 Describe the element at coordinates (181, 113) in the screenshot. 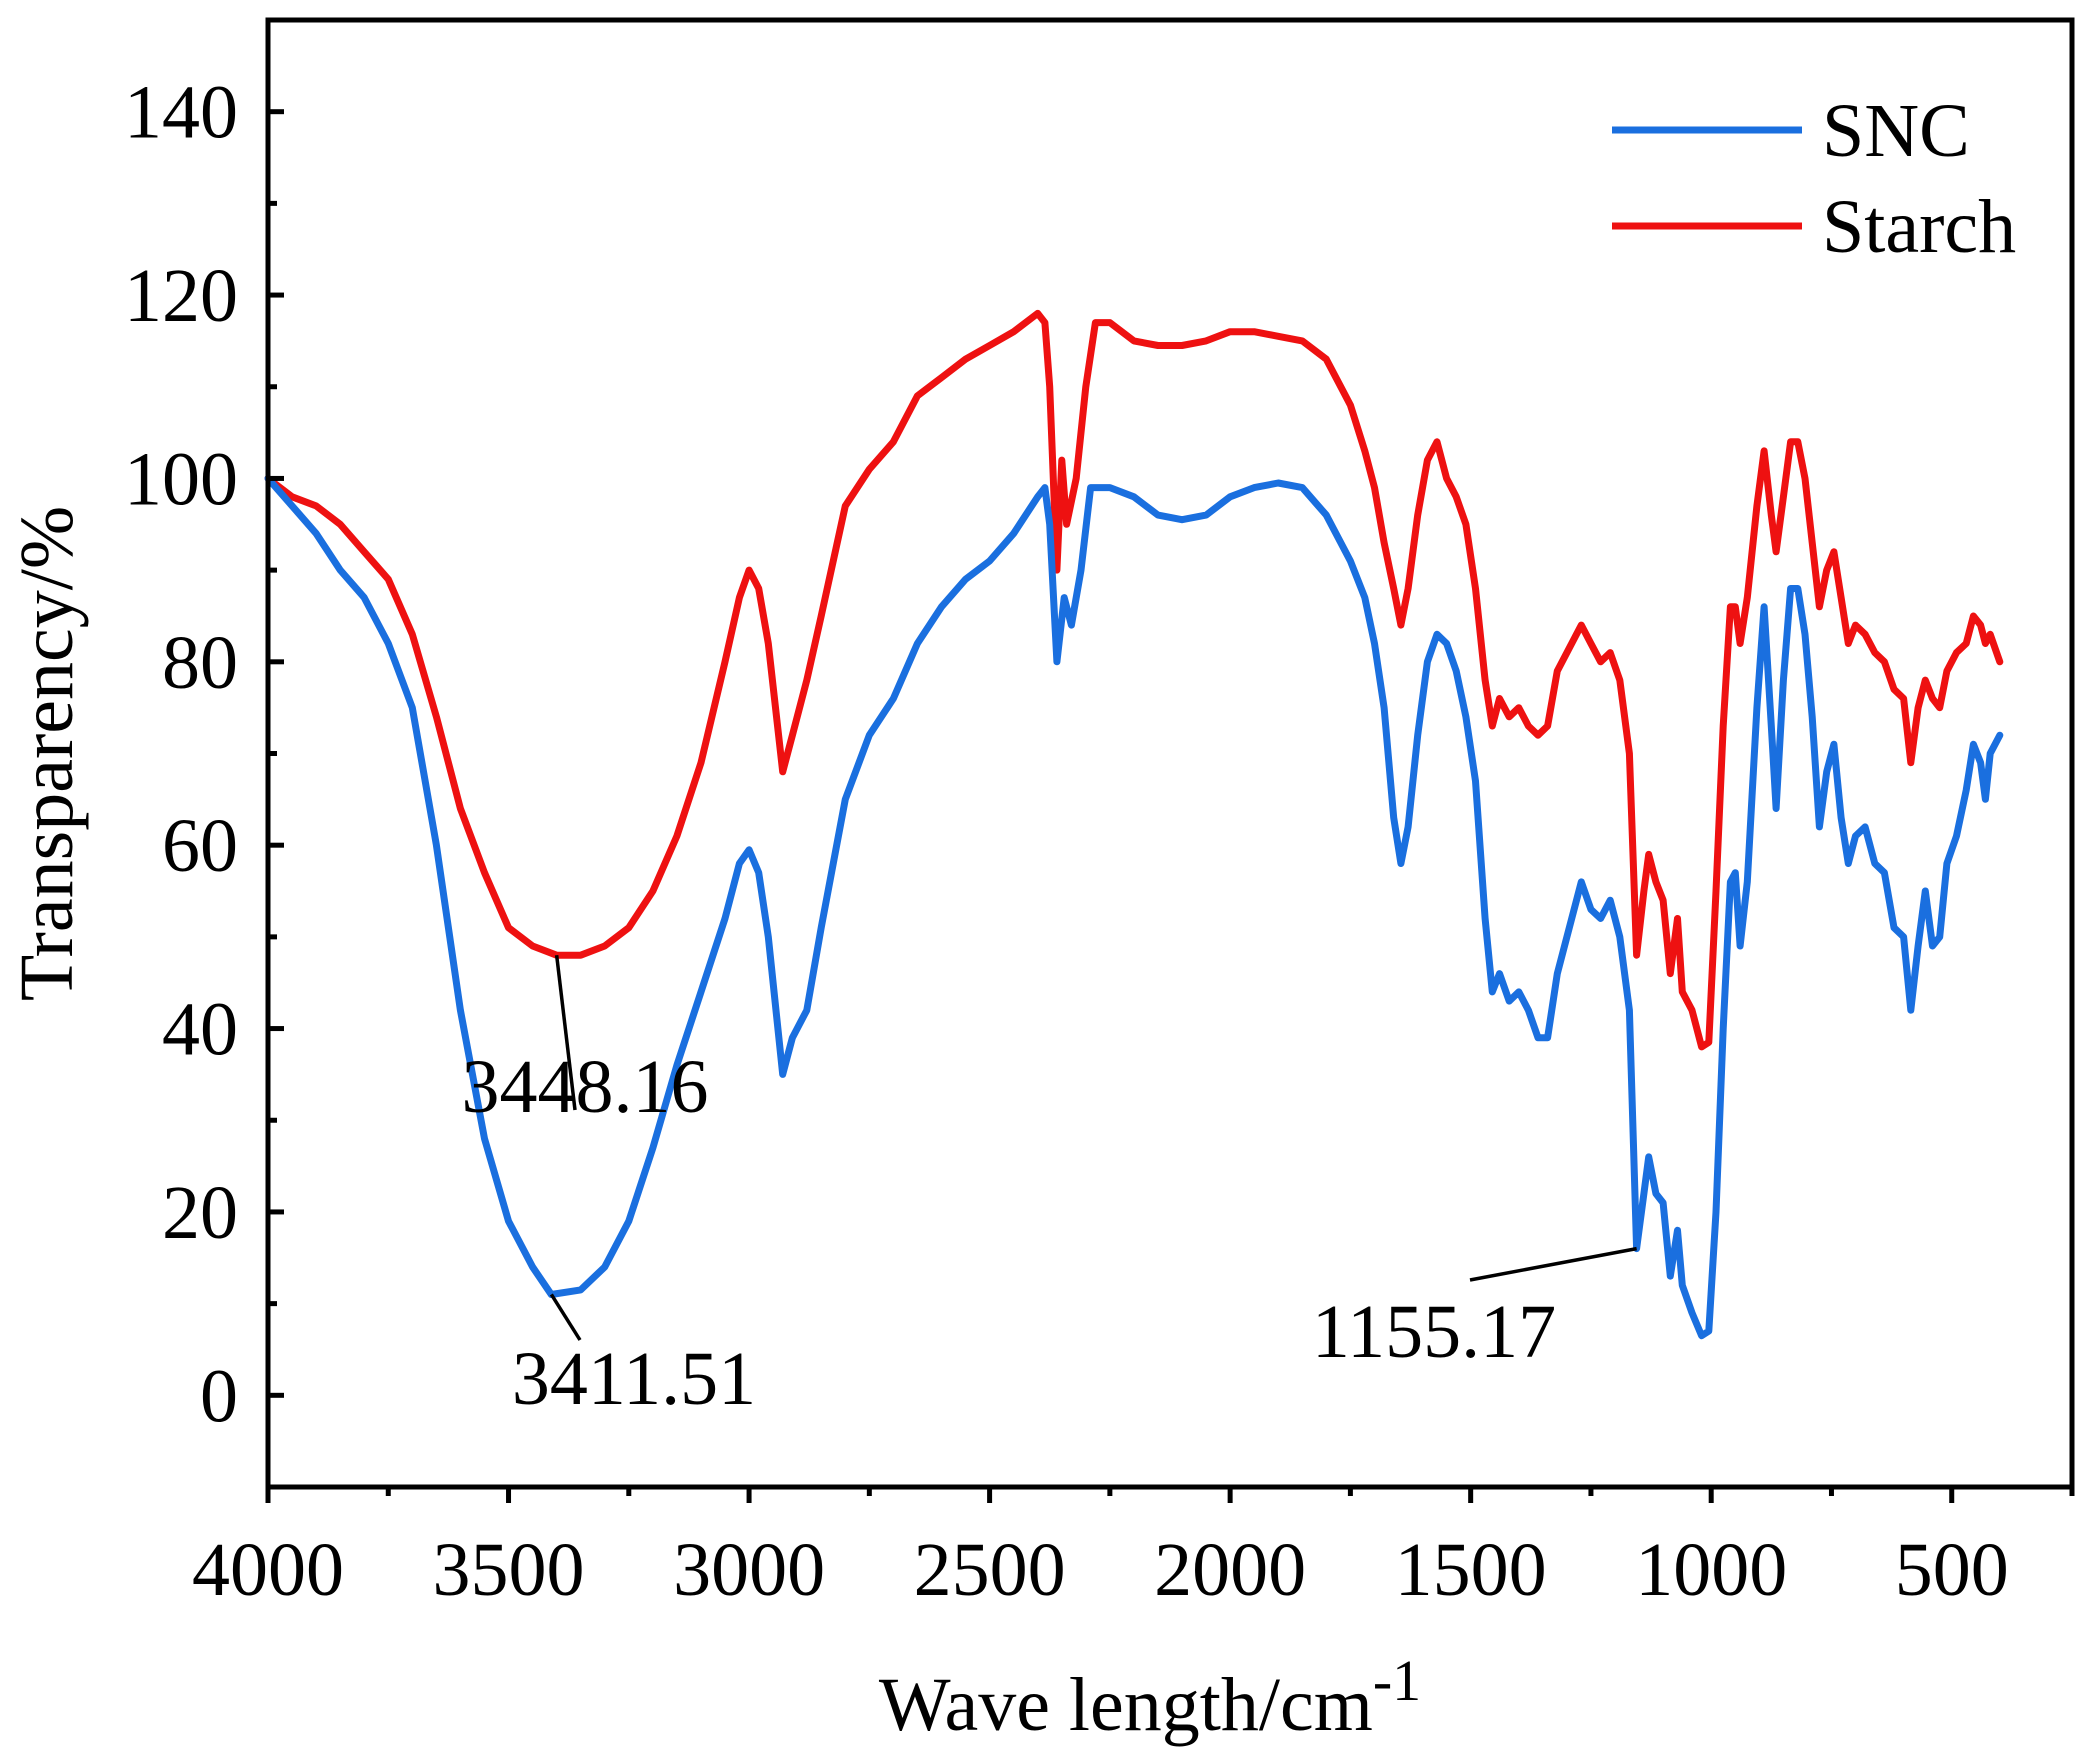

I see `y-tick-label: 140` at that location.